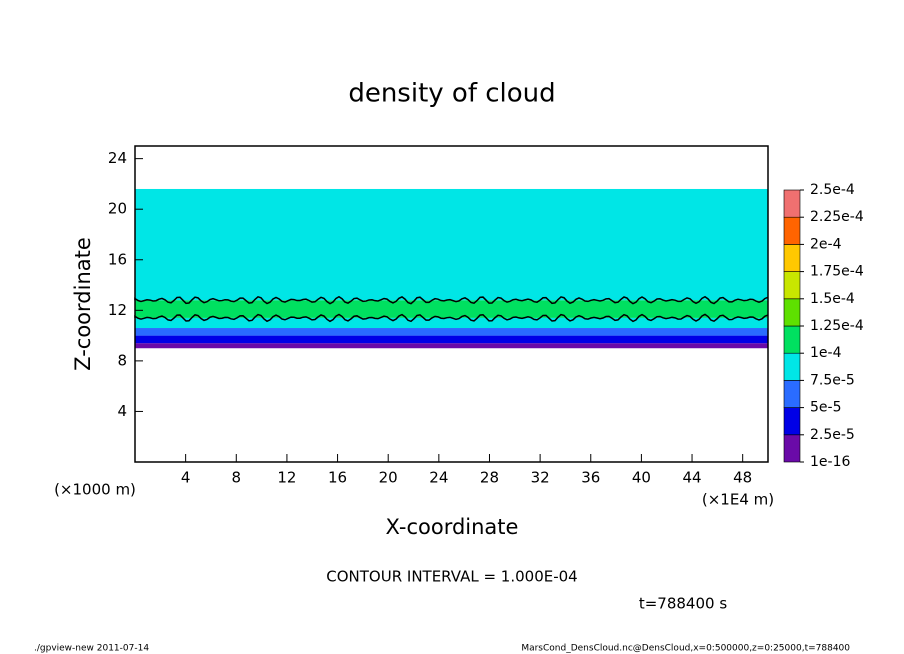 Image resolution: width=904 pixels, height=654 pixels. What do you see at coordinates (117, 209) in the screenshot?
I see `y-tick-label: 20` at bounding box center [117, 209].